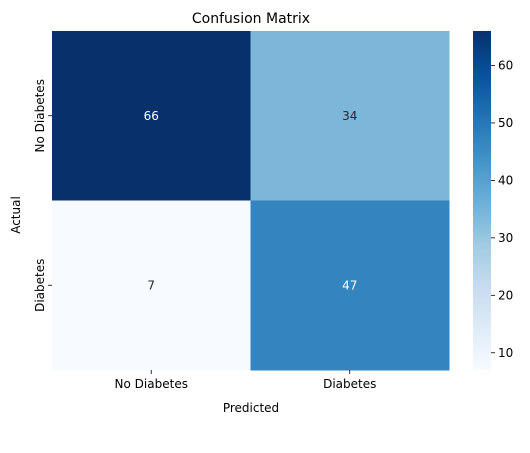  Describe the element at coordinates (40, 285) in the screenshot. I see `y-tick-label: Diabetes` at that location.